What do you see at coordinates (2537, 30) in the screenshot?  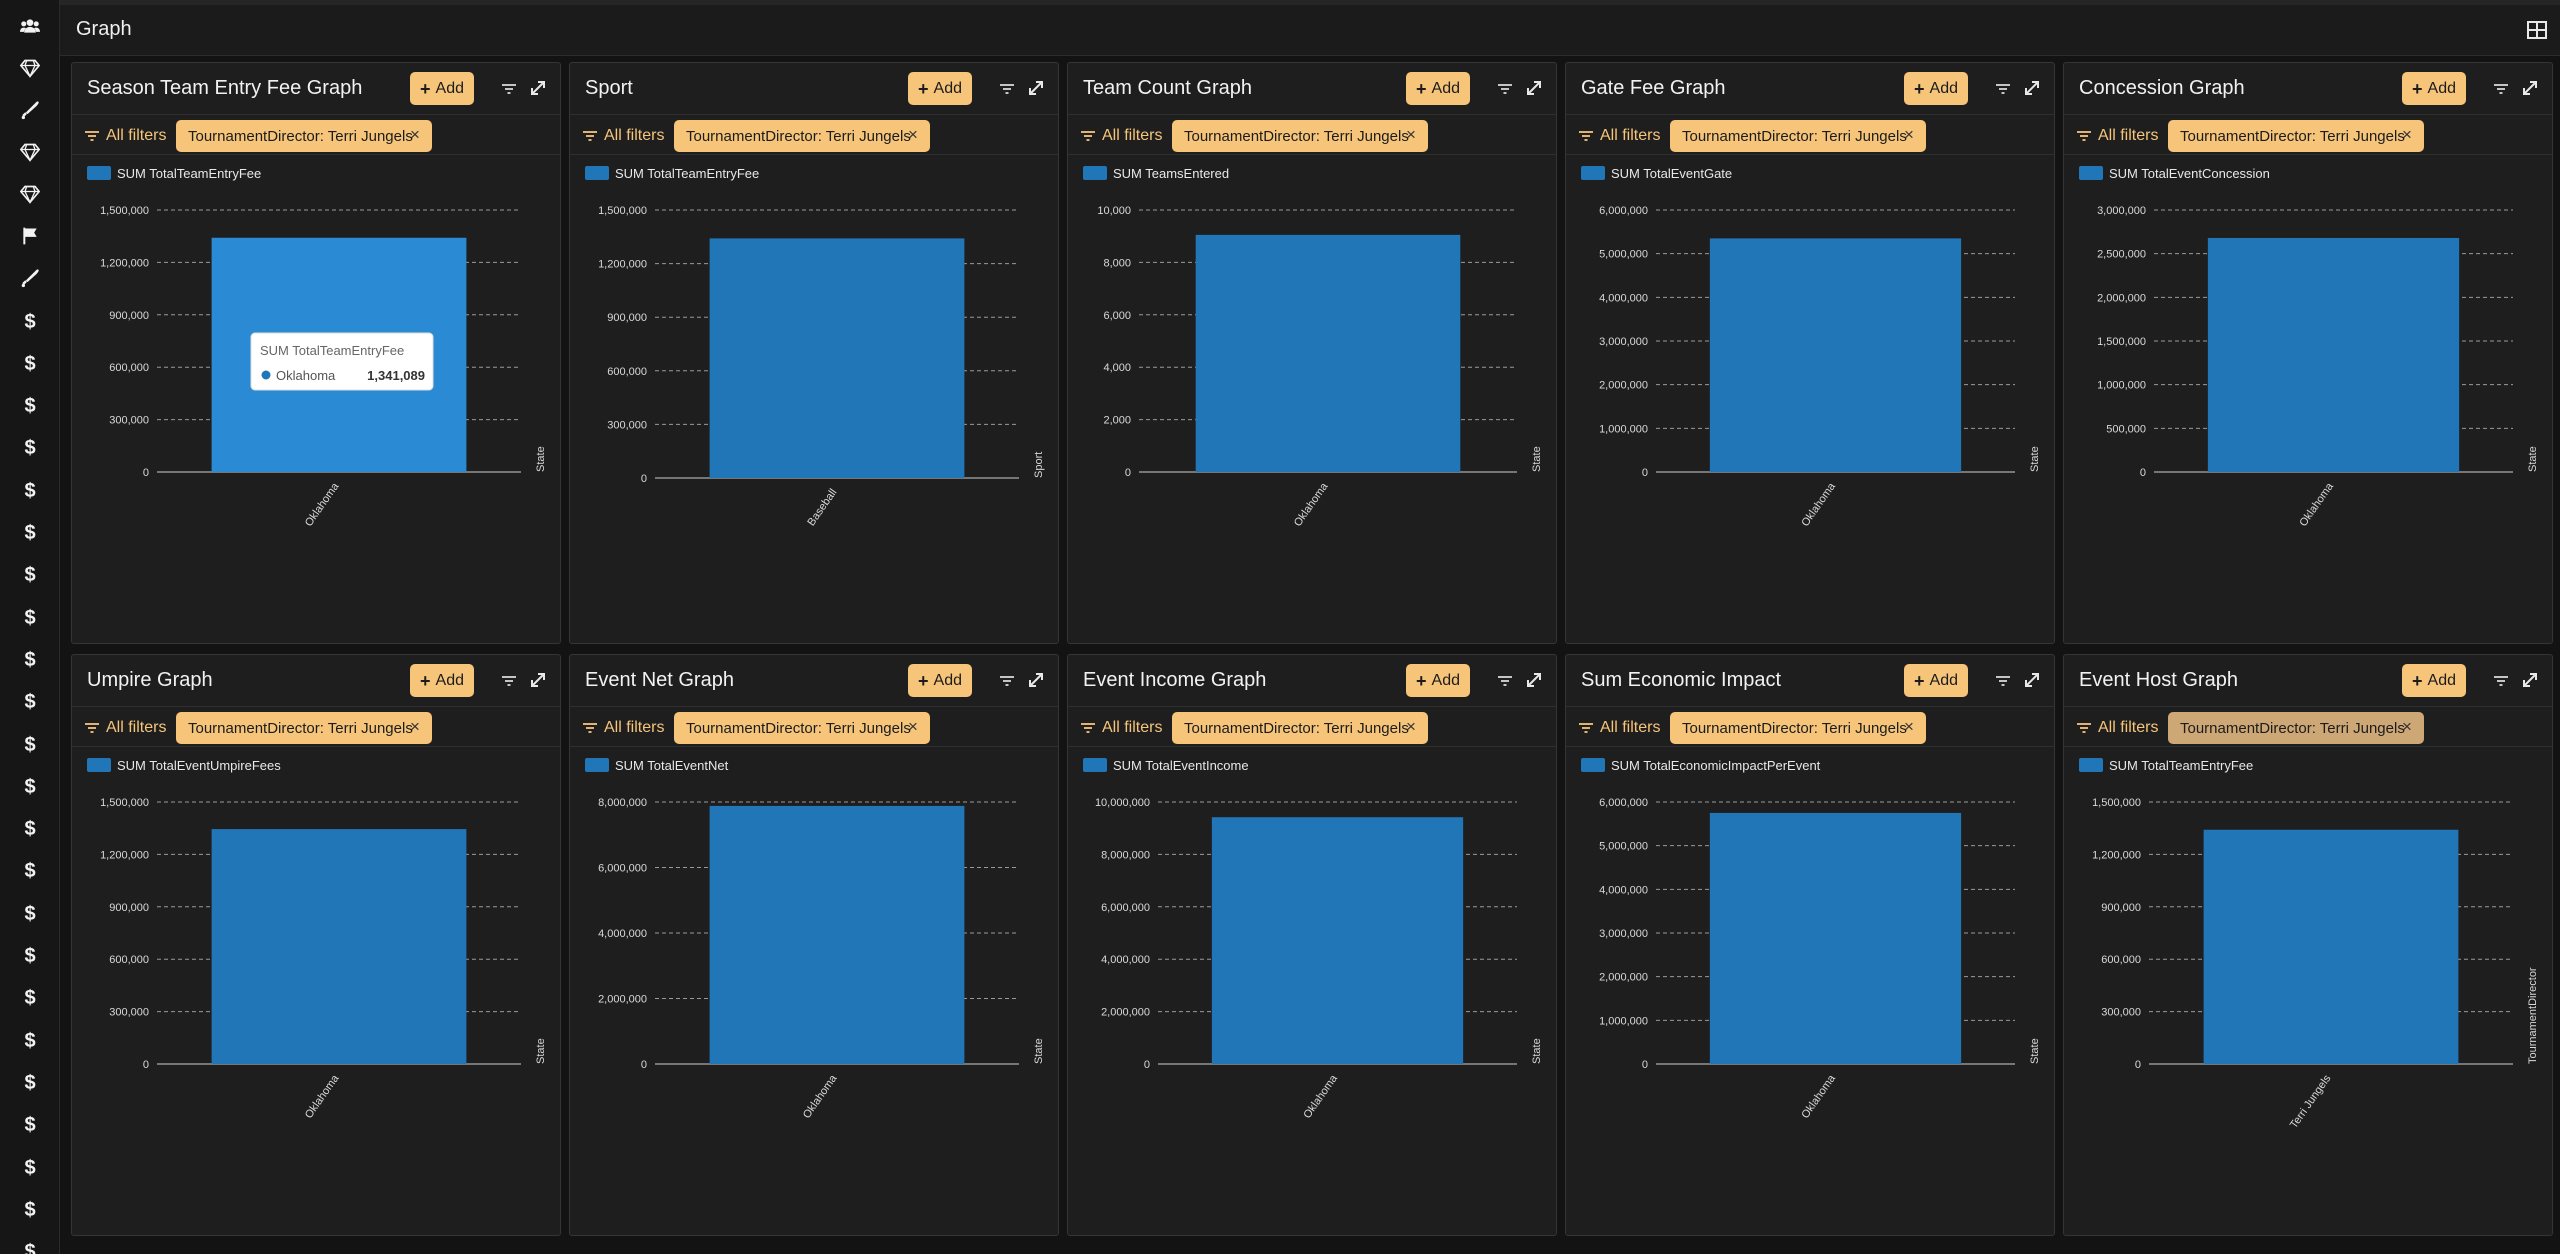 I see `grid-layout-icon` at bounding box center [2537, 30].